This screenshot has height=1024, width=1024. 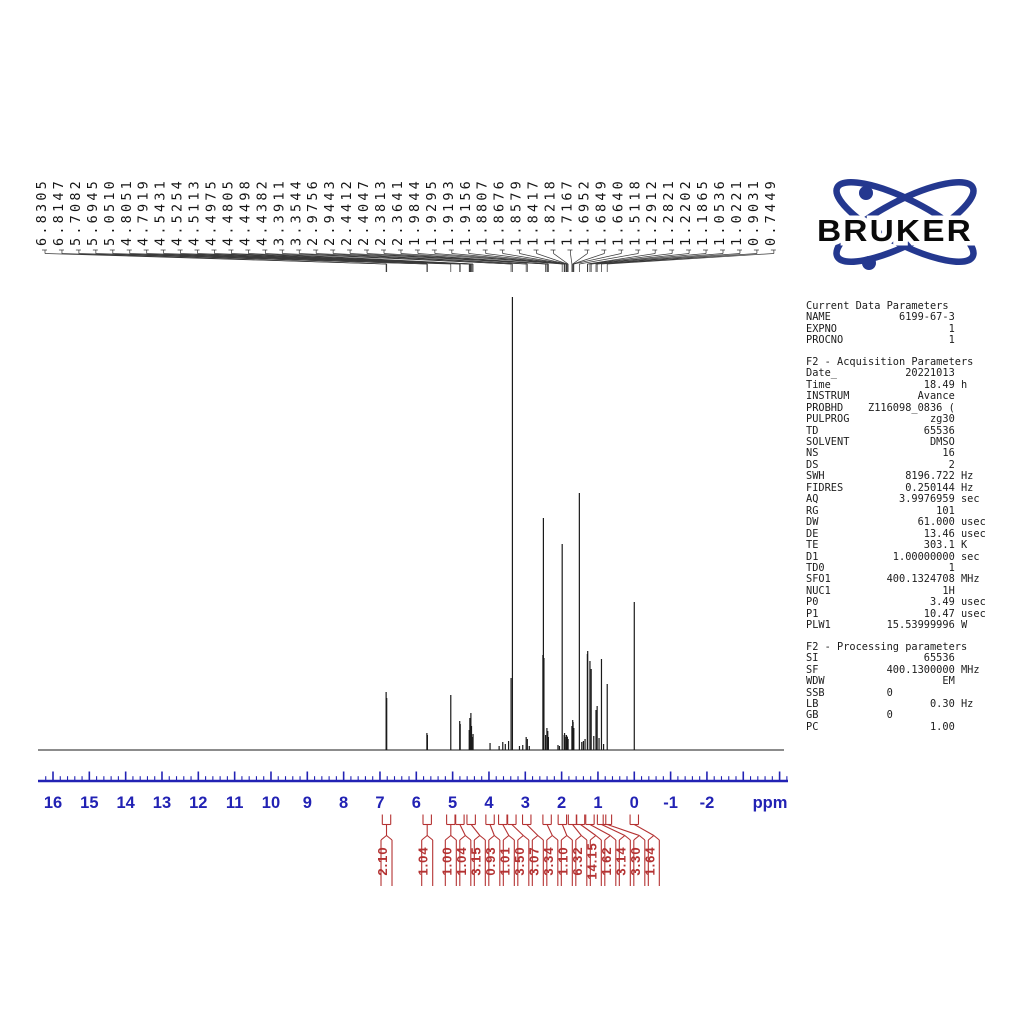 What do you see at coordinates (877, 306) in the screenshot?
I see `param-section-title: Current Data Parameters` at bounding box center [877, 306].